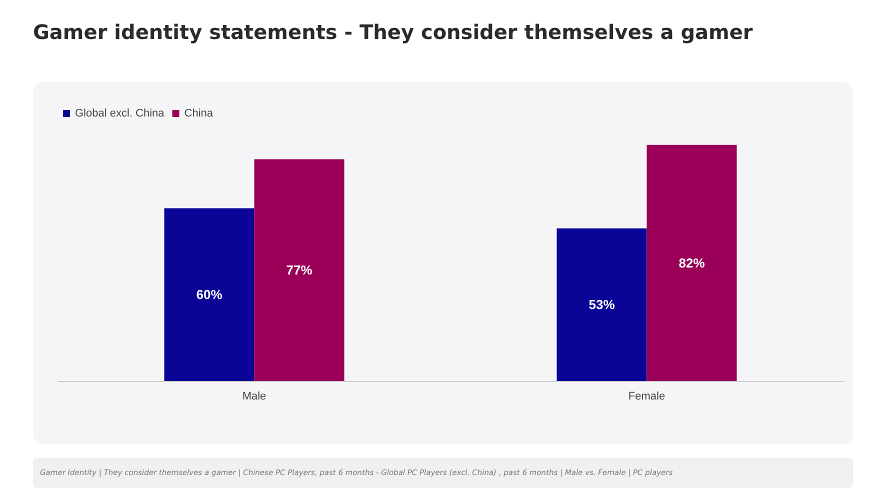  I want to click on data-label: 60%, so click(209, 294).